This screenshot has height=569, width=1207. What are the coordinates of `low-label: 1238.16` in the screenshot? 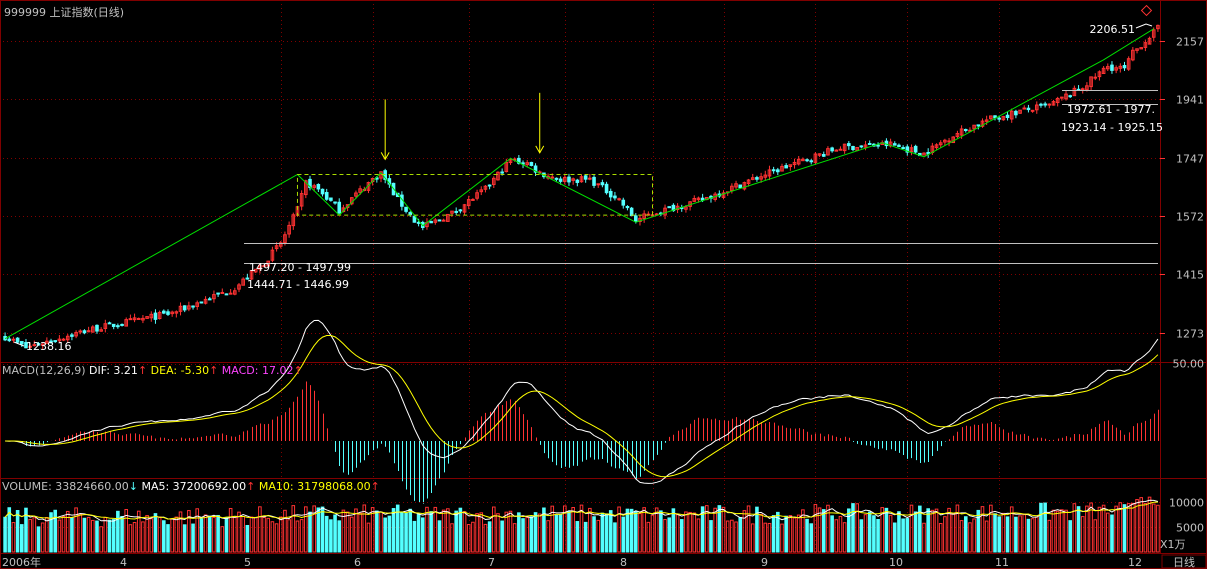 It's located at (49, 346).